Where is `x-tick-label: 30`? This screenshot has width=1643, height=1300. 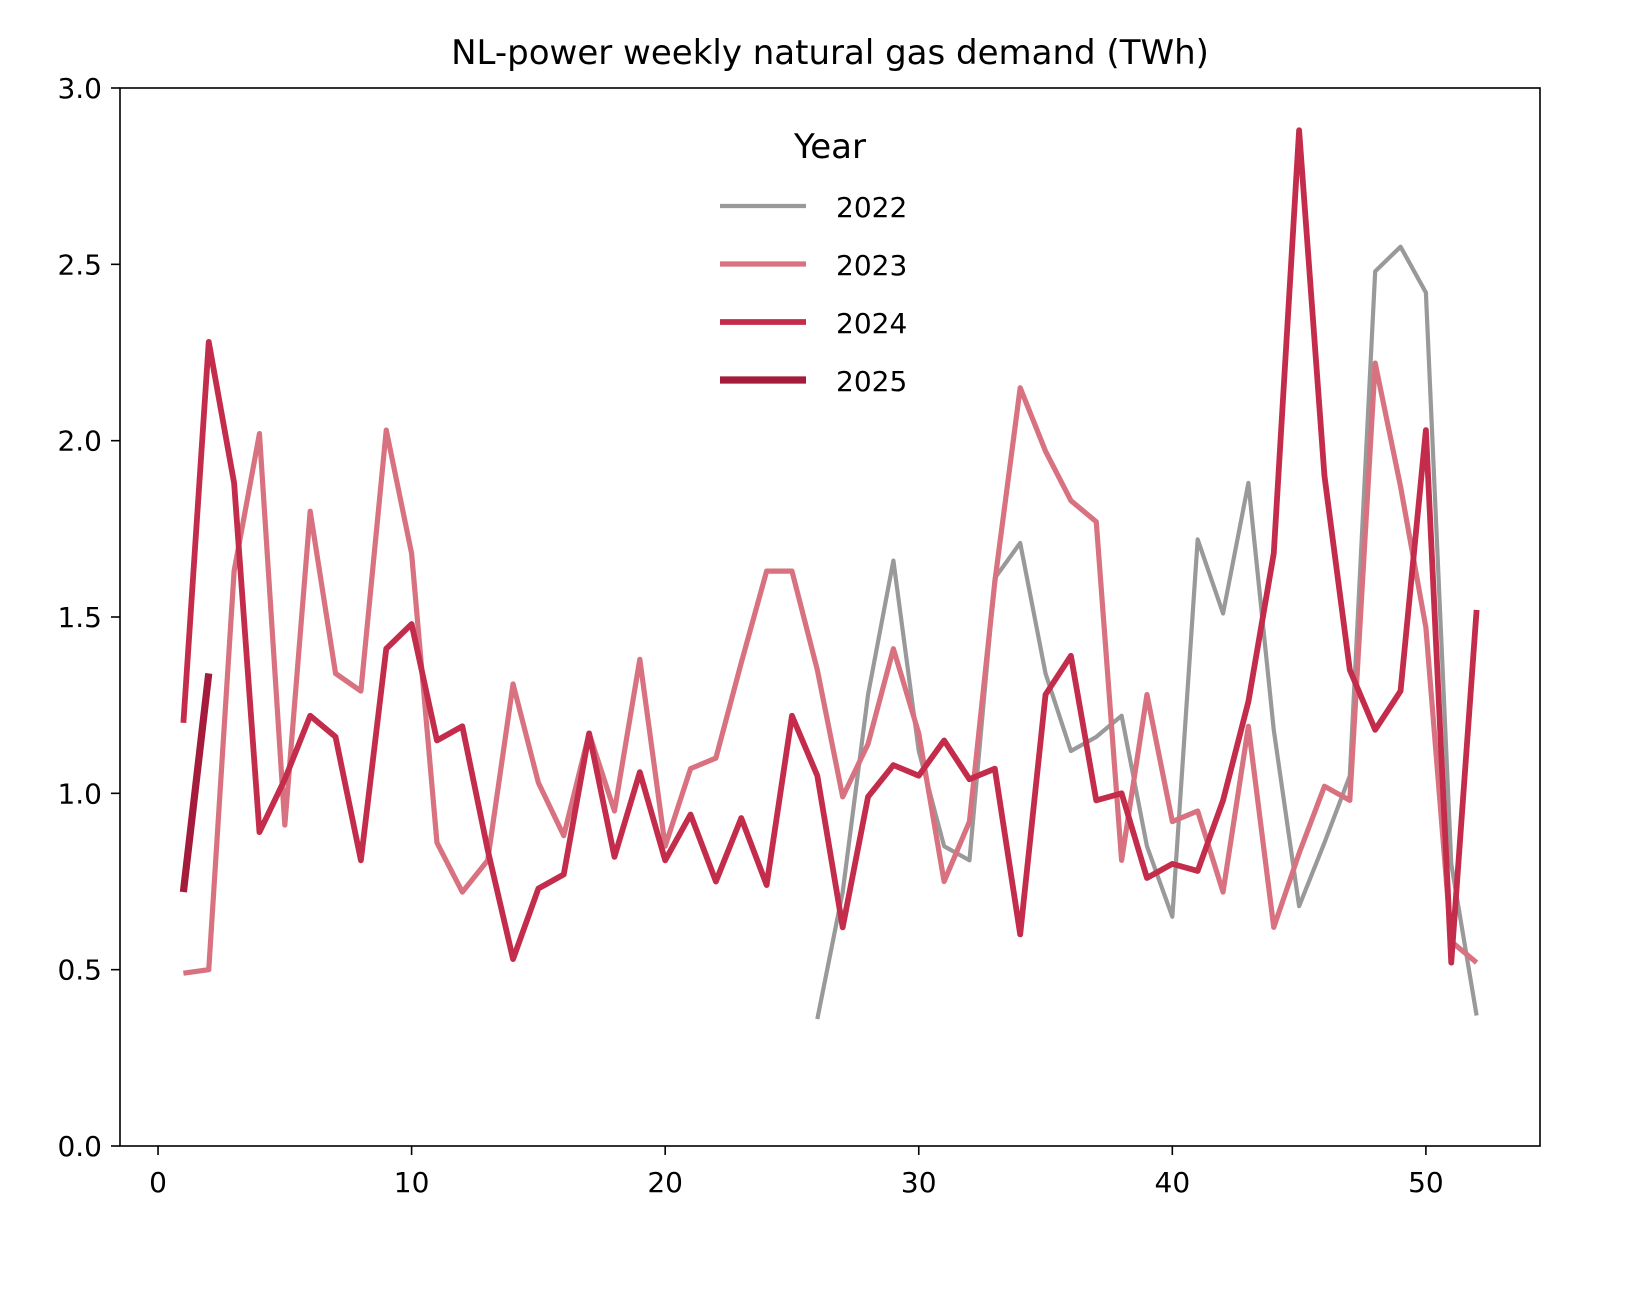 x-tick-label: 30 is located at coordinates (919, 1182).